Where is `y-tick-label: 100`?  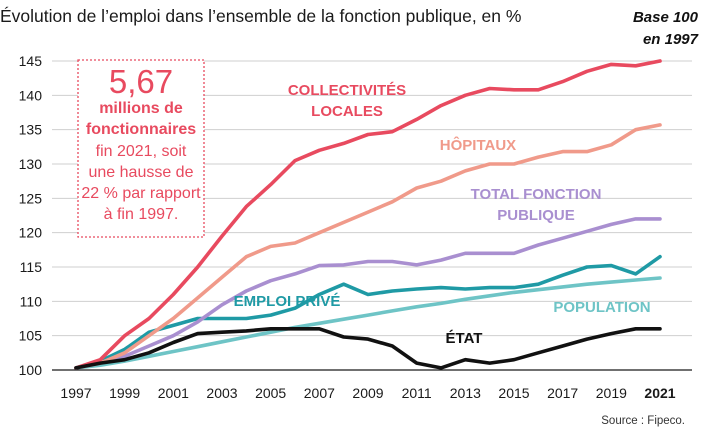 y-tick-label: 100 is located at coordinates (31, 370).